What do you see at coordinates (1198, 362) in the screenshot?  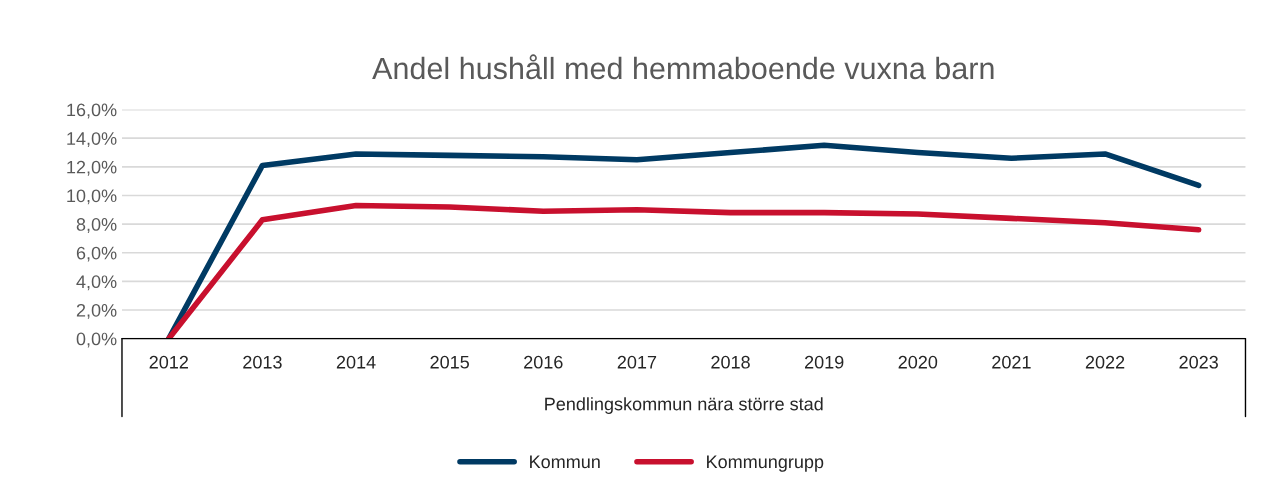 I see `x-tick-label: 2023` at bounding box center [1198, 362].